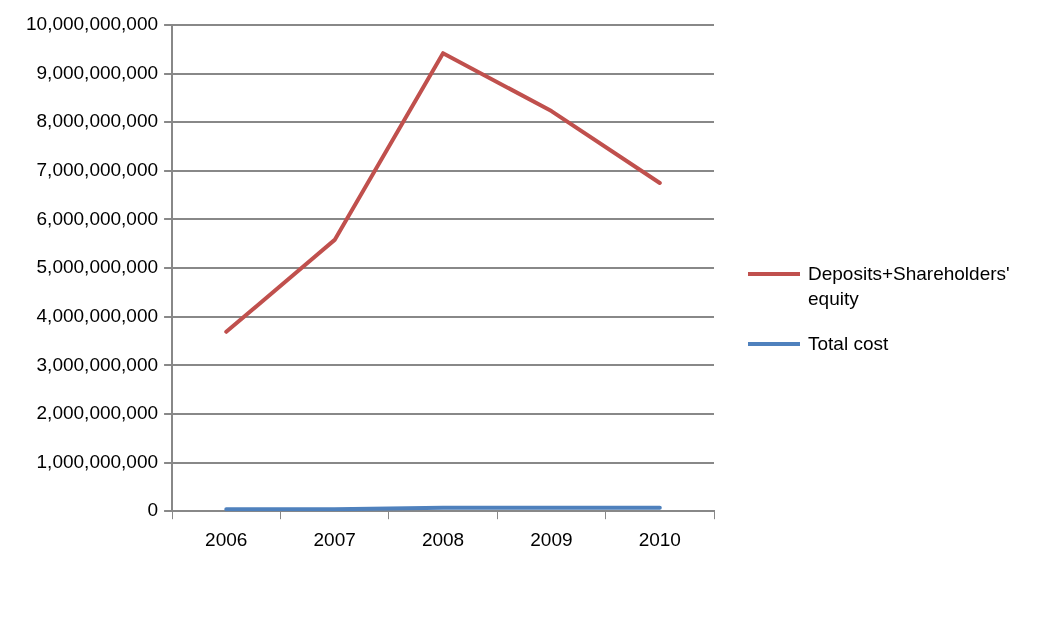  What do you see at coordinates (97, 121) in the screenshot?
I see `y-tick-label: 8,000,000,000` at bounding box center [97, 121].